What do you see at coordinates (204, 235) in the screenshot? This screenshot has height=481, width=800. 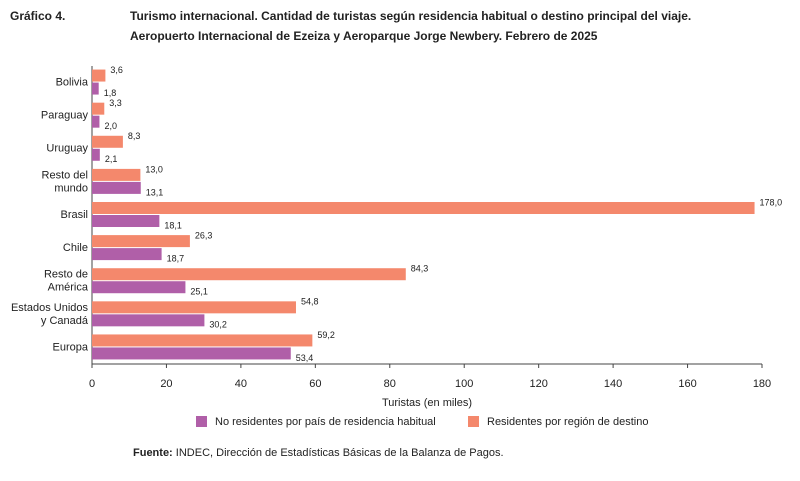 I see `value-label: 26,3` at bounding box center [204, 235].